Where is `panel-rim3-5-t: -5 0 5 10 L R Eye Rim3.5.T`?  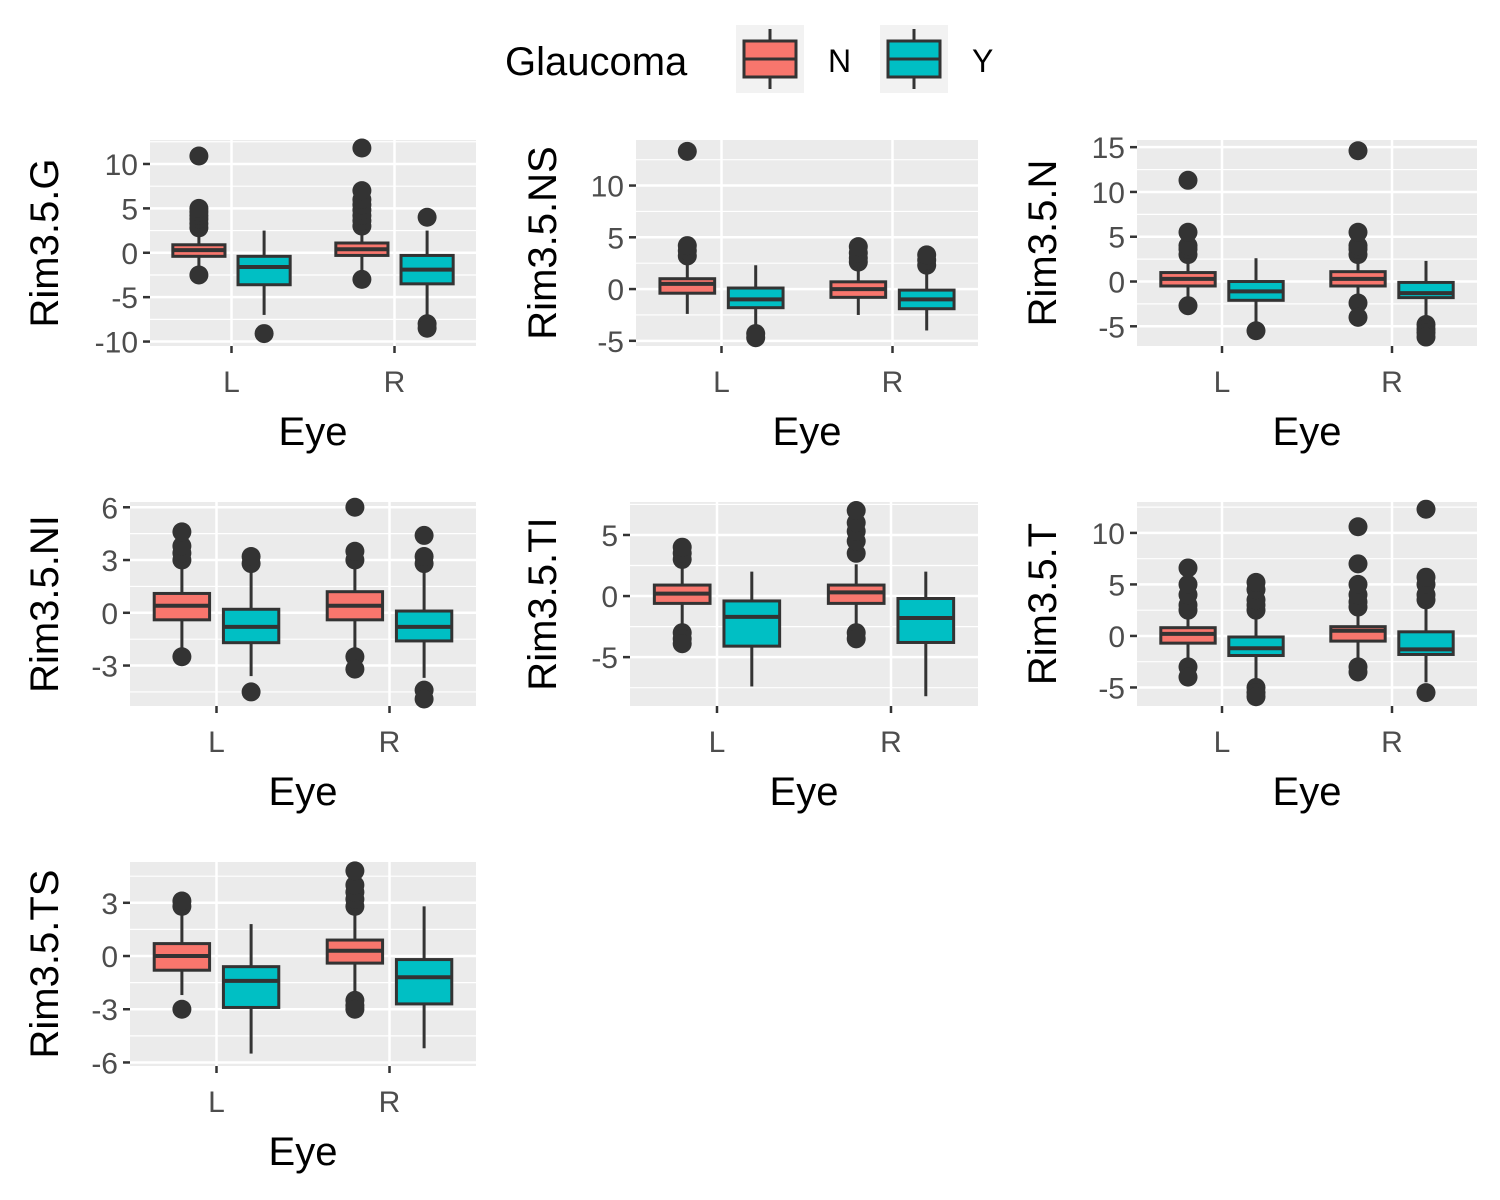 panel-rim3-5-t: -5 0 5 10 L R Eye Rim3.5.T is located at coordinates (1249, 656).